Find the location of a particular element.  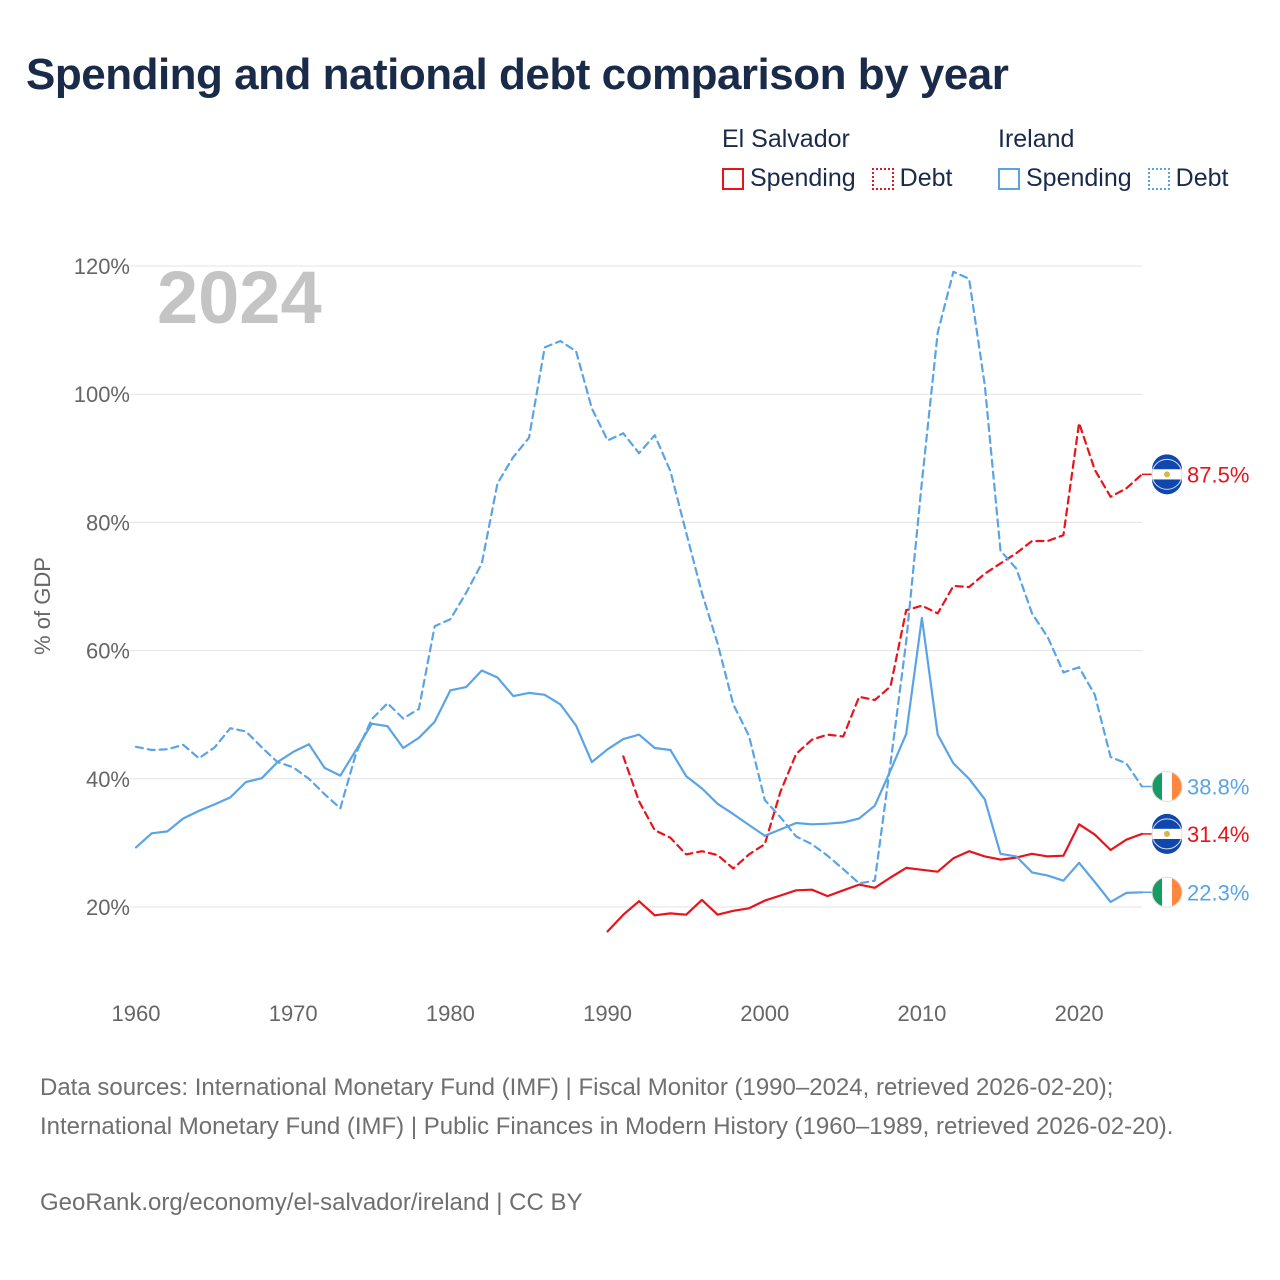

x-tick-label: 1990 is located at coordinates (607, 1013).